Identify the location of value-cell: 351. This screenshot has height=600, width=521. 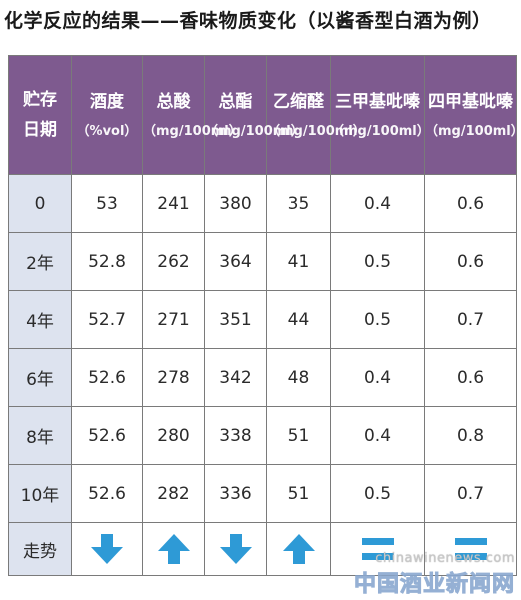
(235, 319).